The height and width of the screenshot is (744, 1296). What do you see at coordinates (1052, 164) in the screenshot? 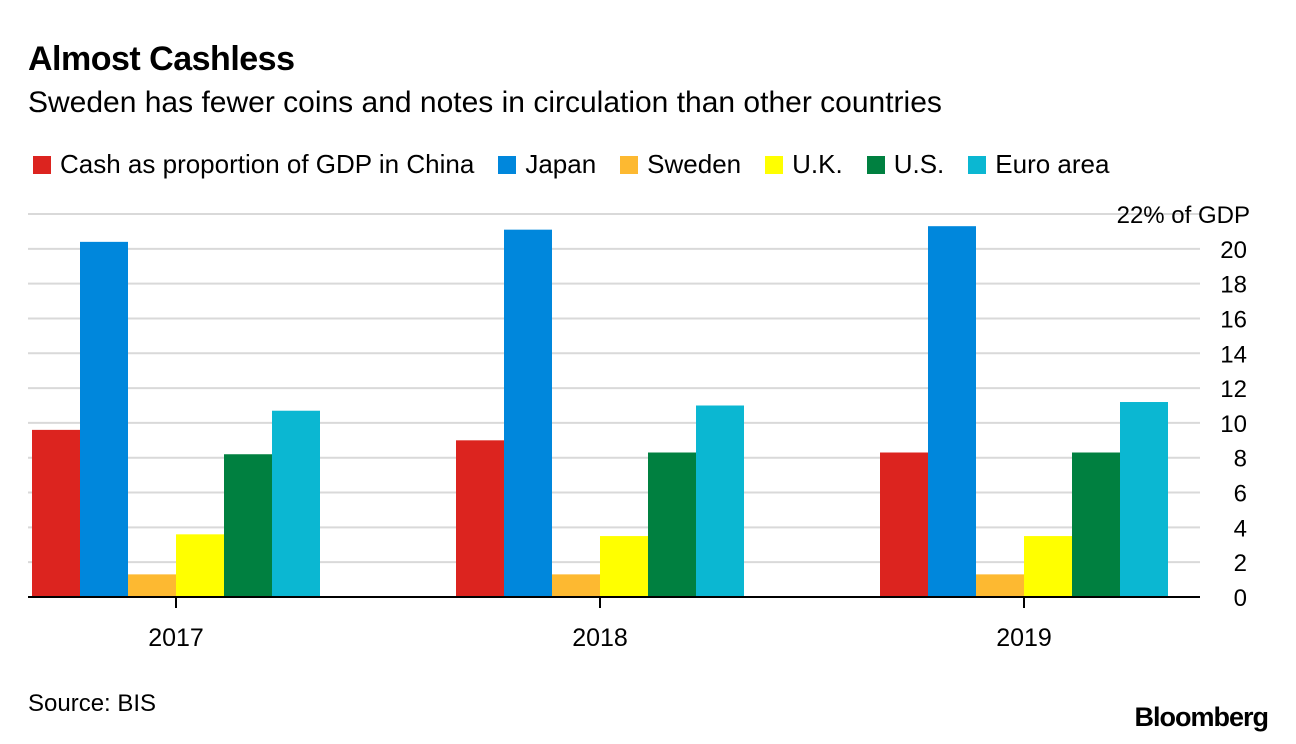
I see `legend-label-euro-area: Euro area` at bounding box center [1052, 164].